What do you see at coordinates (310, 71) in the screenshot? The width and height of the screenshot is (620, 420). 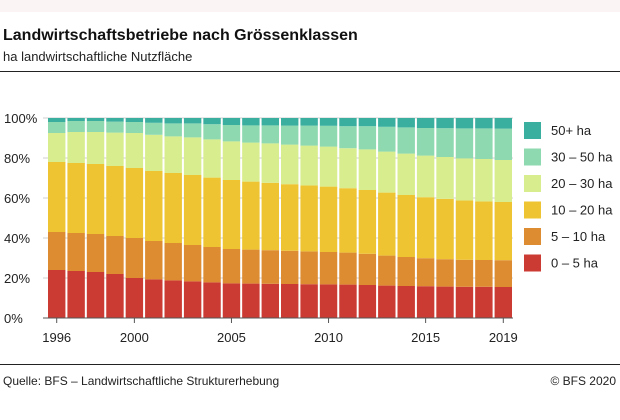 I see `header-divider` at bounding box center [310, 71].